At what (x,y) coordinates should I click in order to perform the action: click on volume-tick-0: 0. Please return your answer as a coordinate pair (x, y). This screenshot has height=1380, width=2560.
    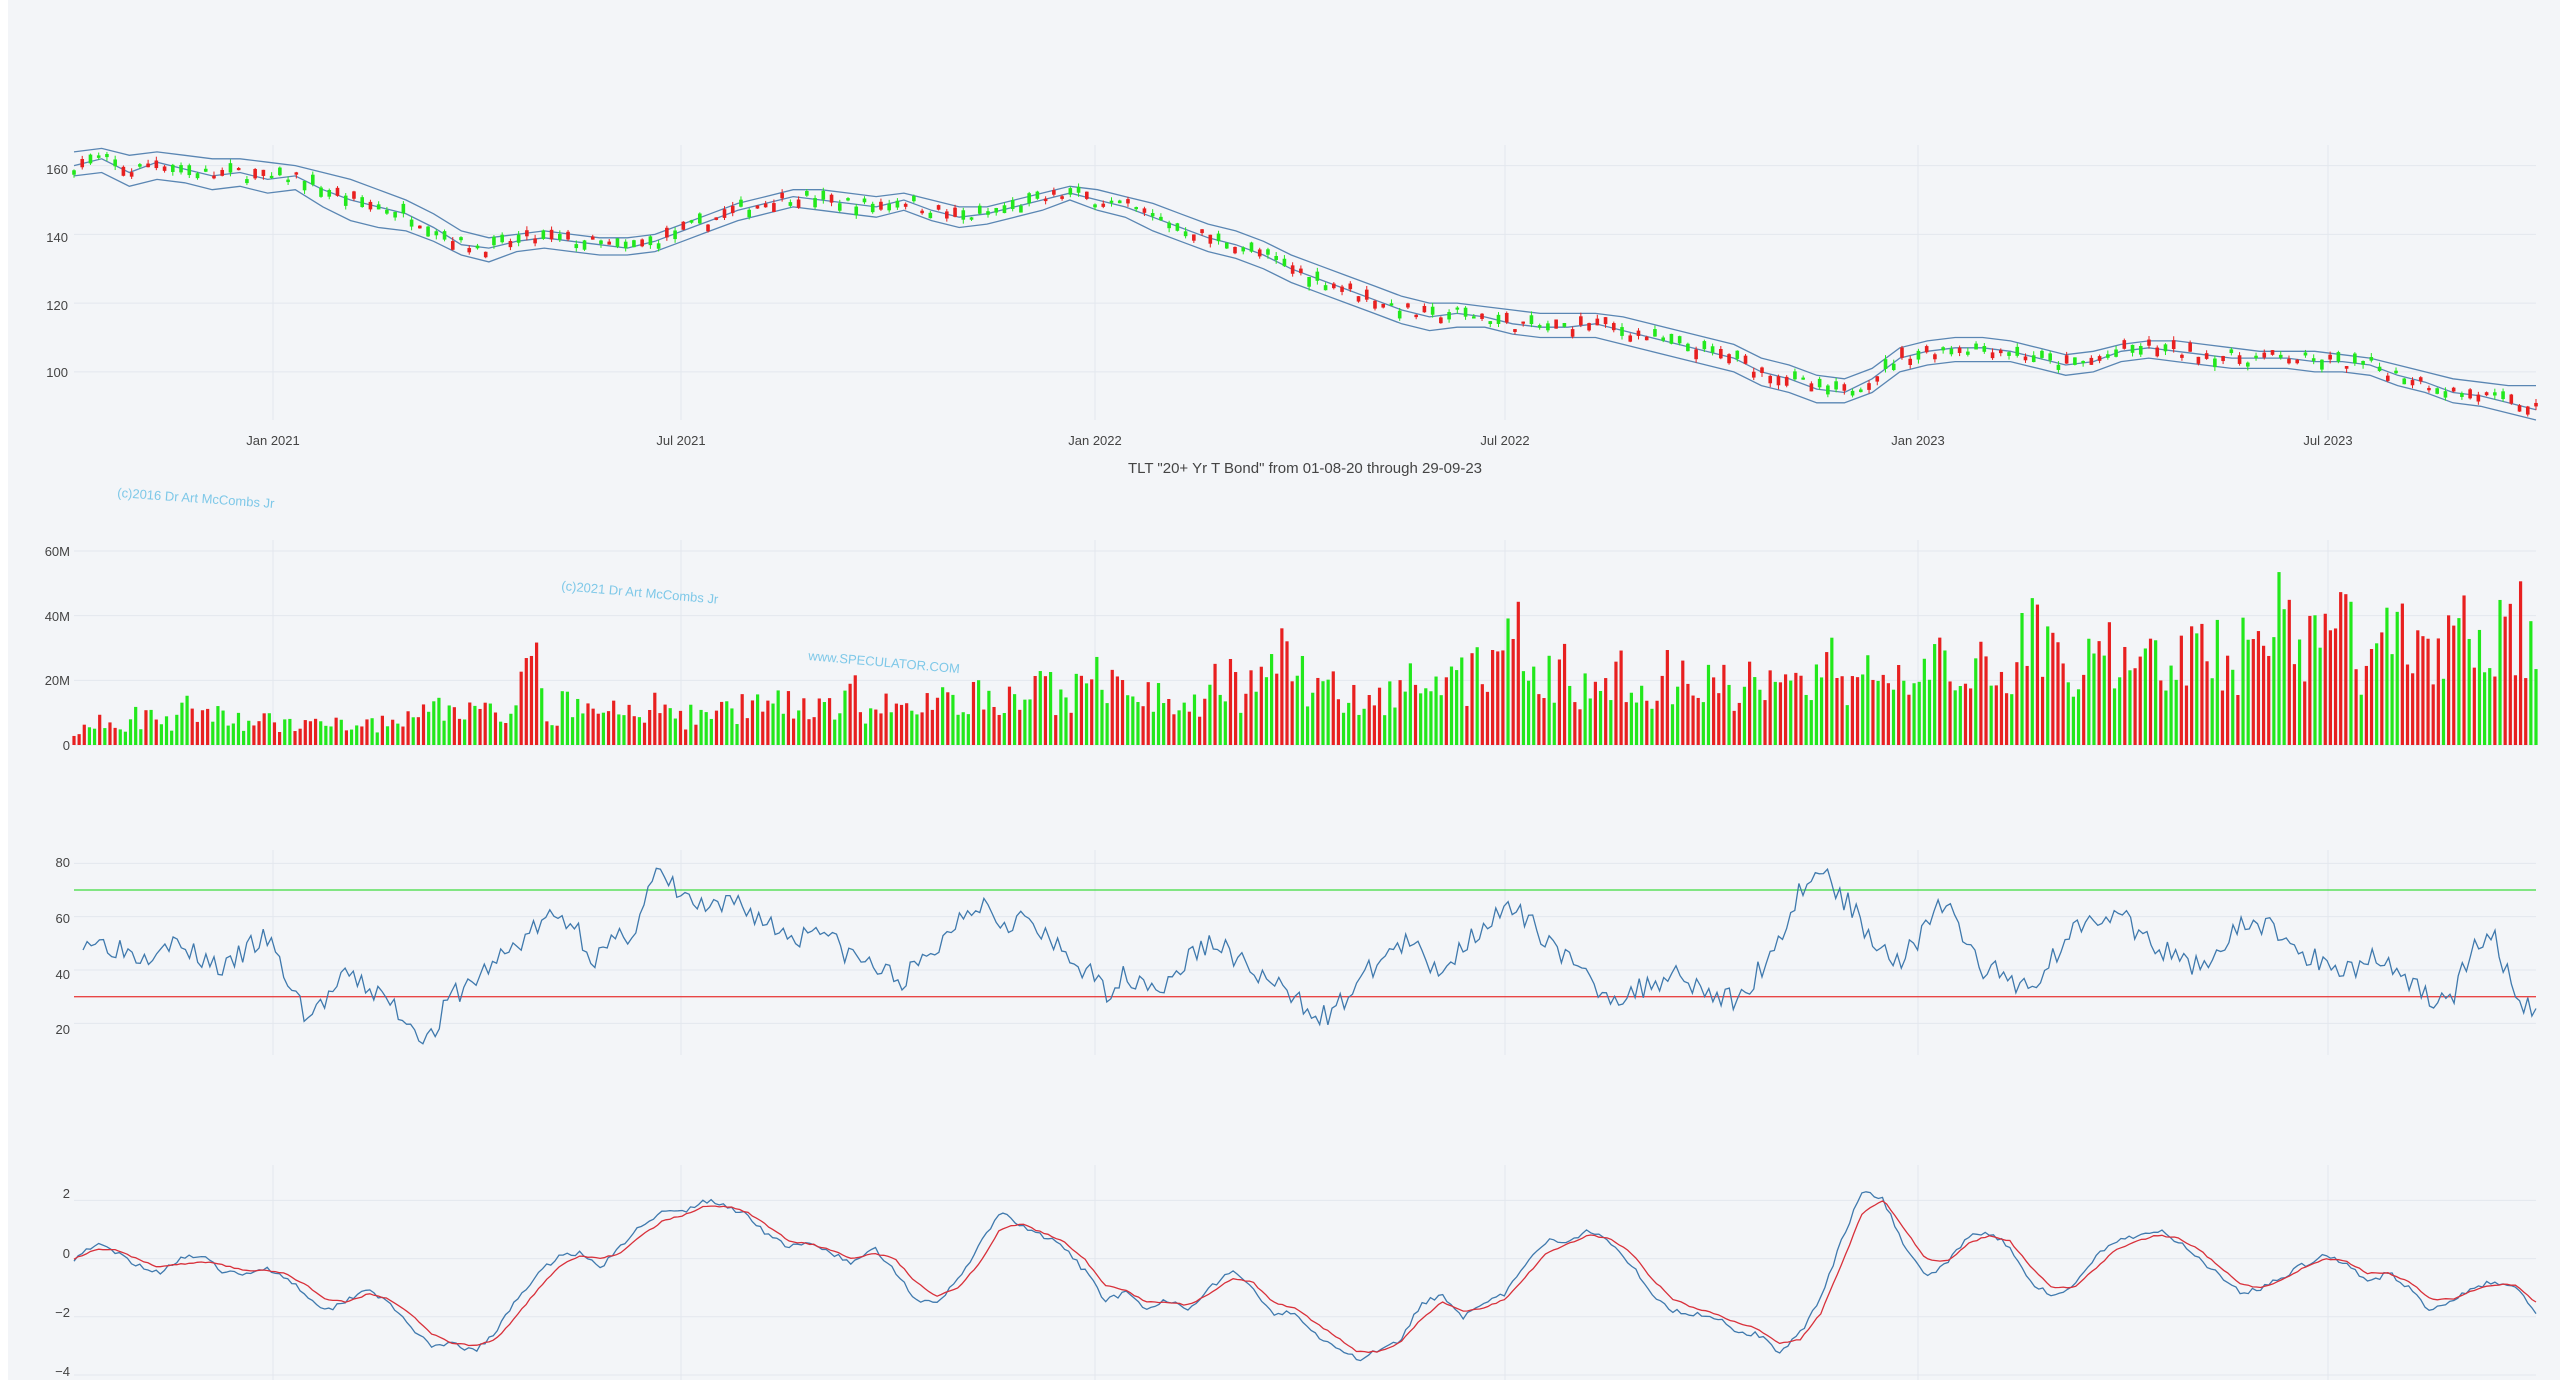
    Looking at the image, I should click on (66, 745).